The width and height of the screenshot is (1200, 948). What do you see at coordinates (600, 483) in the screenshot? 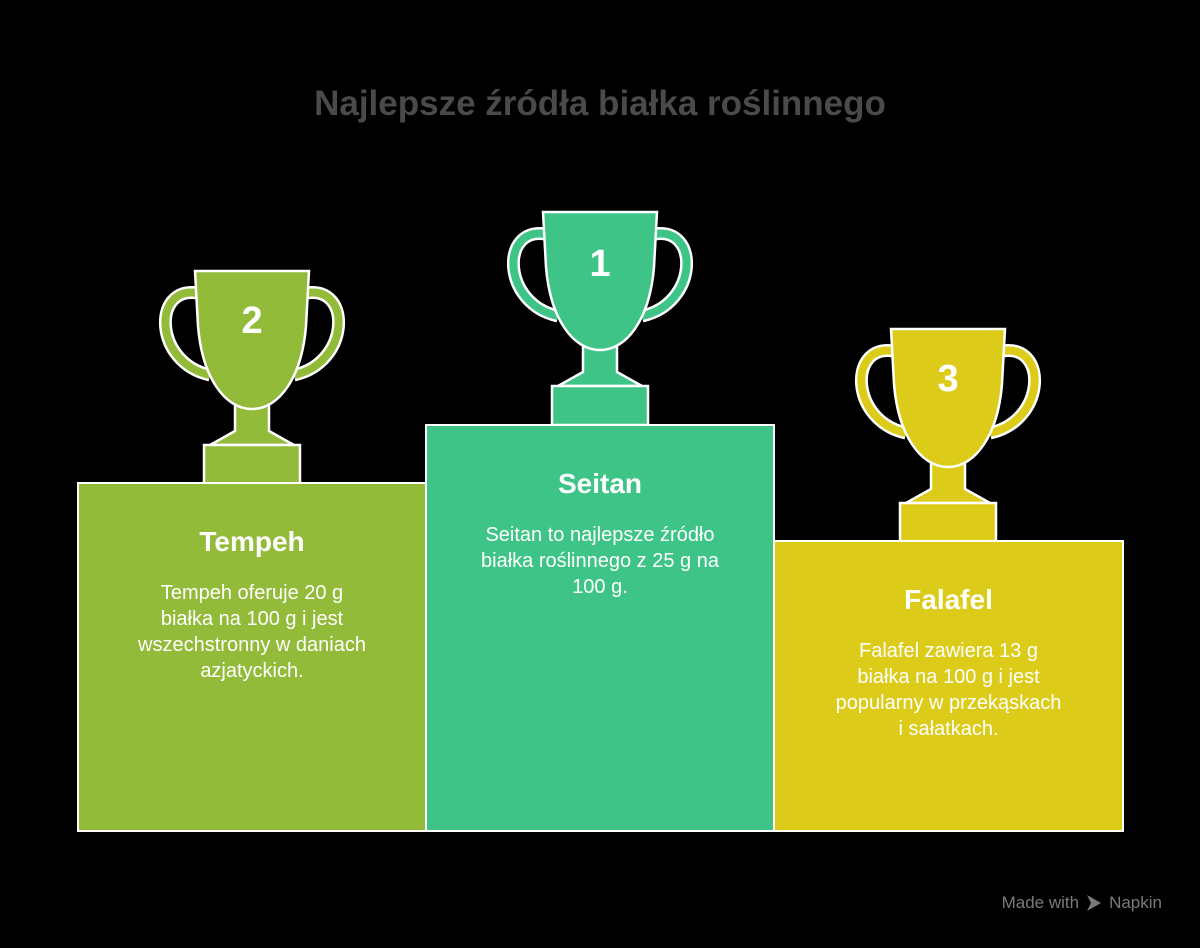
I see `podium-title: Seitan` at bounding box center [600, 483].